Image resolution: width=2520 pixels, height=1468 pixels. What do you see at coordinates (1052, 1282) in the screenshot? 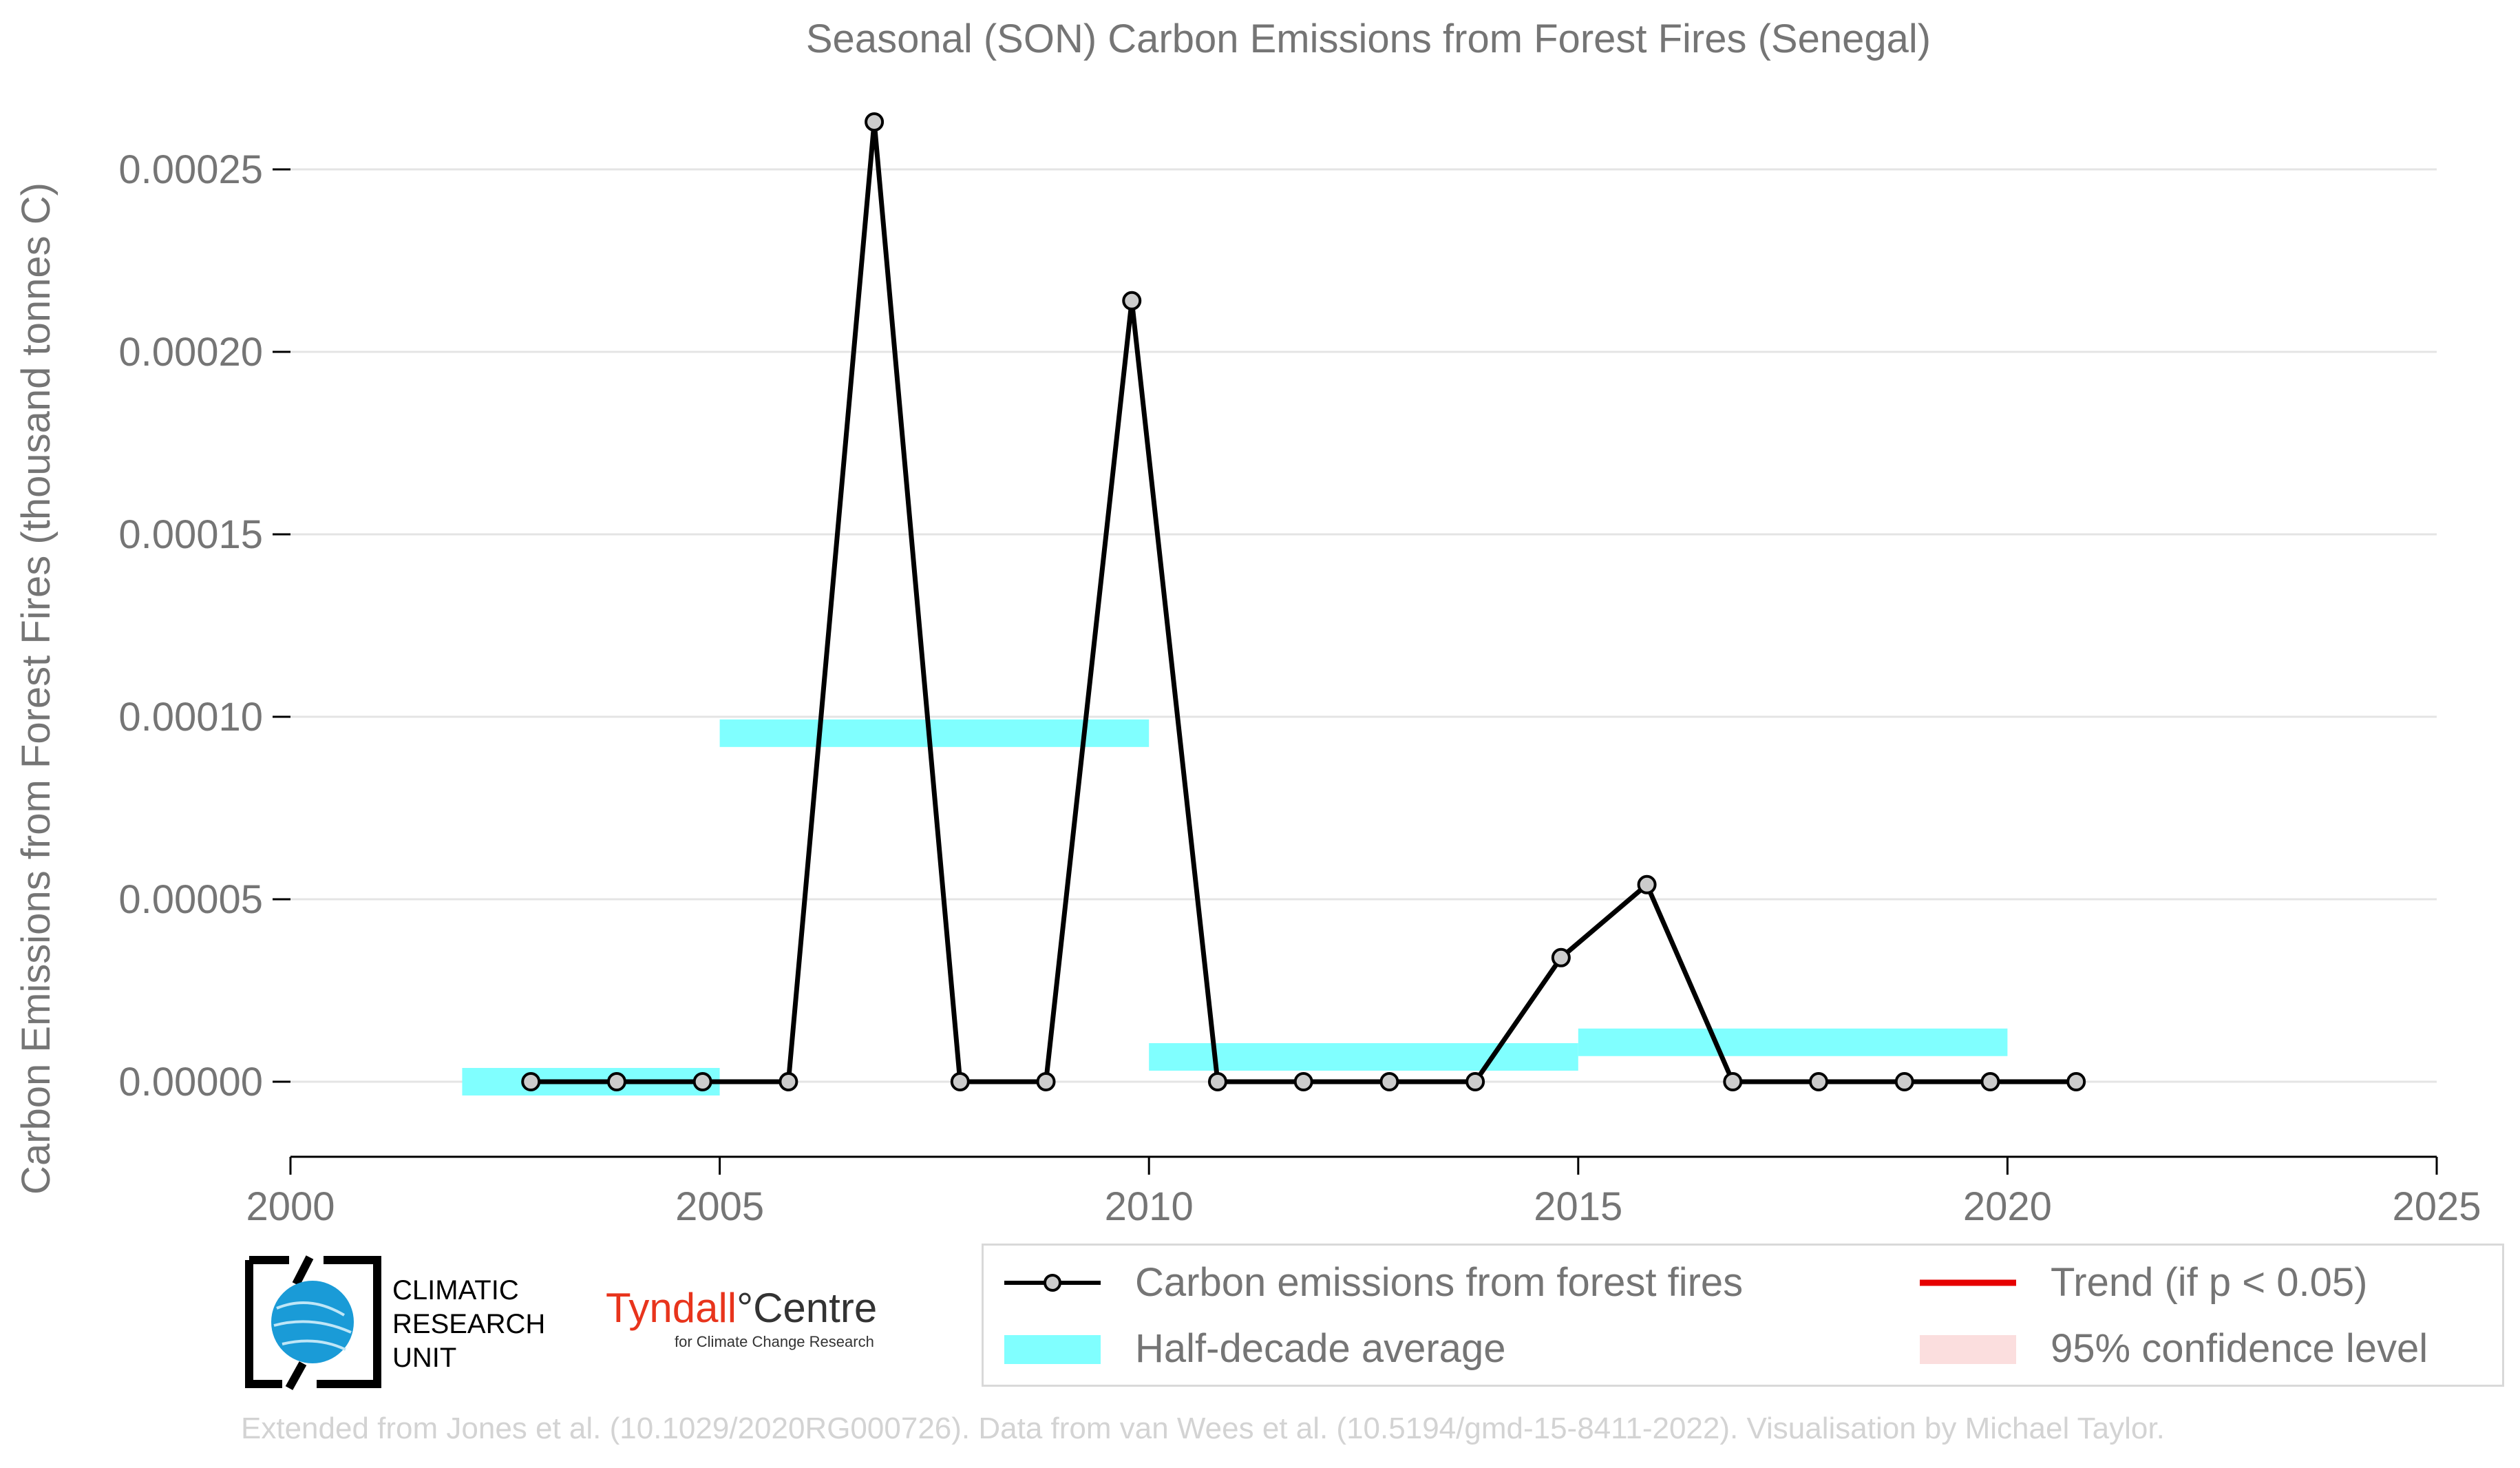
I see `legend-line-marker-icon` at bounding box center [1052, 1282].